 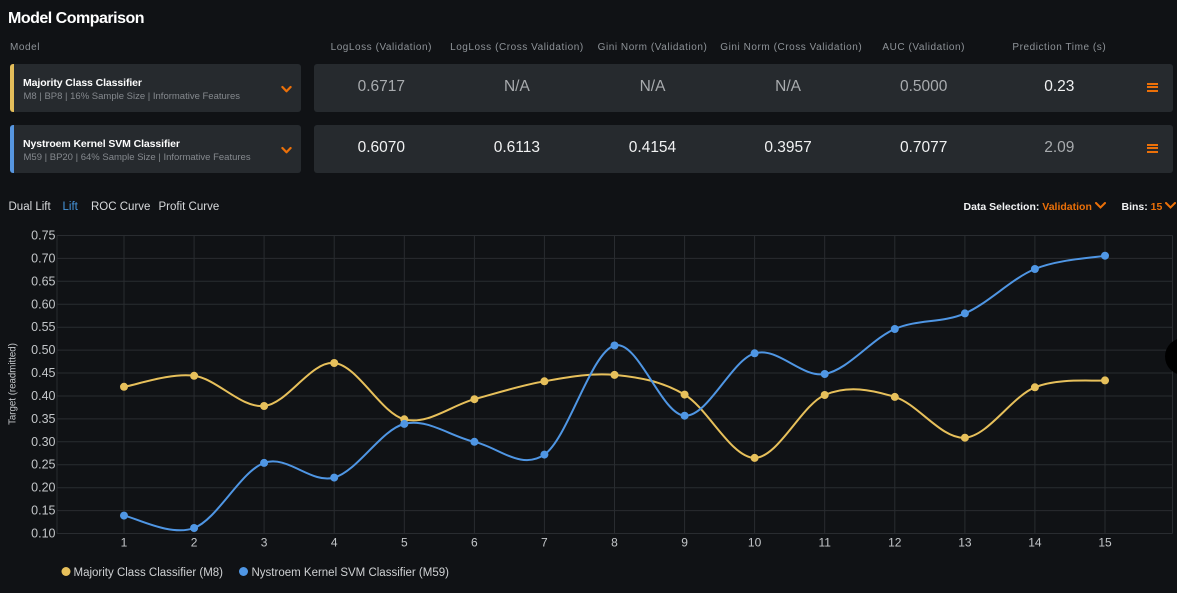 What do you see at coordinates (43, 327) in the screenshot?
I see `svg-text: 0.55` at bounding box center [43, 327].